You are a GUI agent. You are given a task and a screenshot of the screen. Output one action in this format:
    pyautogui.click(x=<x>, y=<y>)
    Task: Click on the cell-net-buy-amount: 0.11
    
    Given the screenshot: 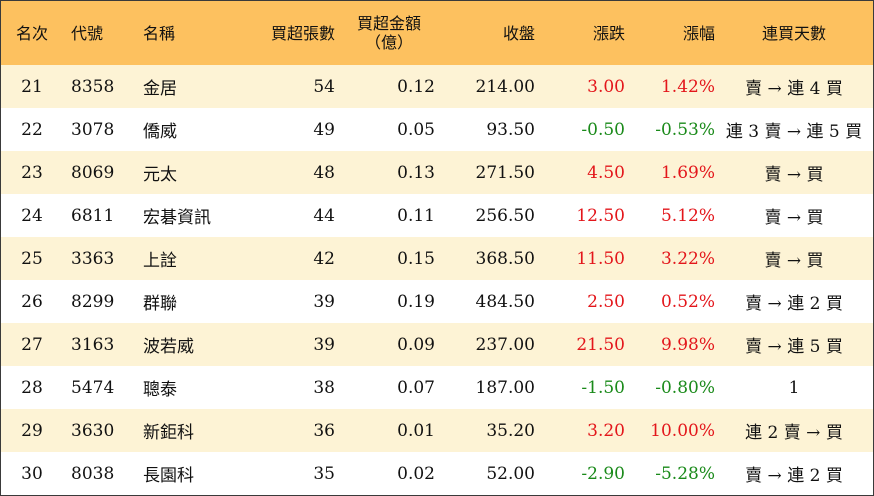 What is the action you would take?
    pyautogui.click(x=416, y=215)
    